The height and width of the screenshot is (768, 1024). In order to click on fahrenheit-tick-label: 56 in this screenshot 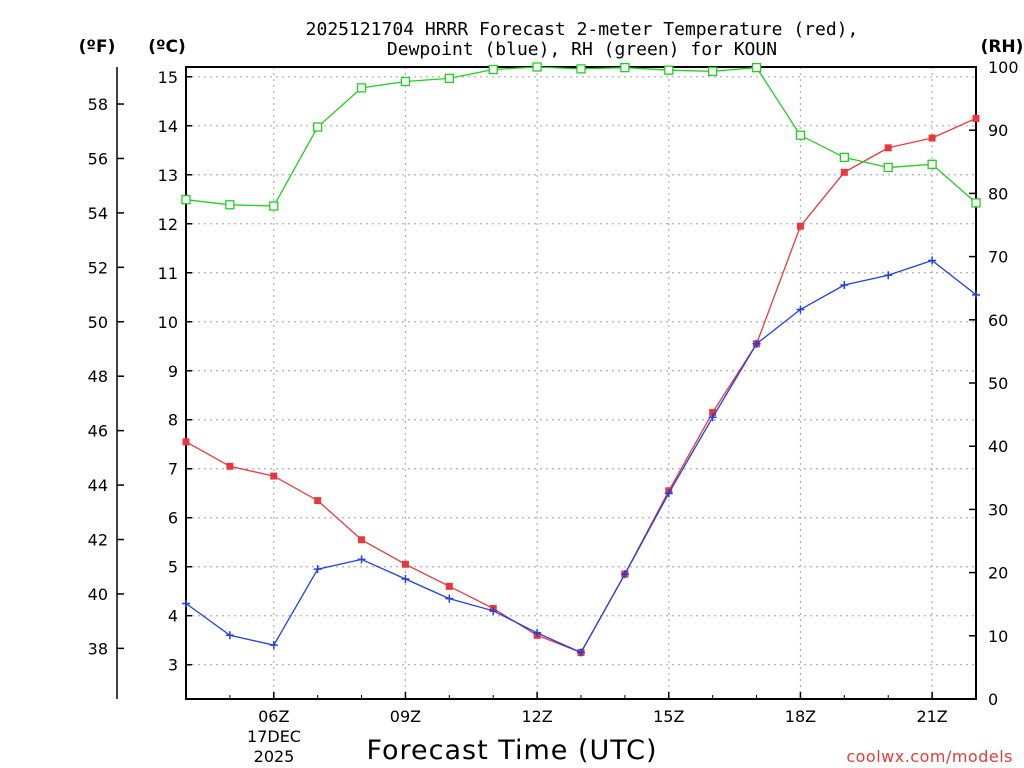, I will do `click(98, 158)`.